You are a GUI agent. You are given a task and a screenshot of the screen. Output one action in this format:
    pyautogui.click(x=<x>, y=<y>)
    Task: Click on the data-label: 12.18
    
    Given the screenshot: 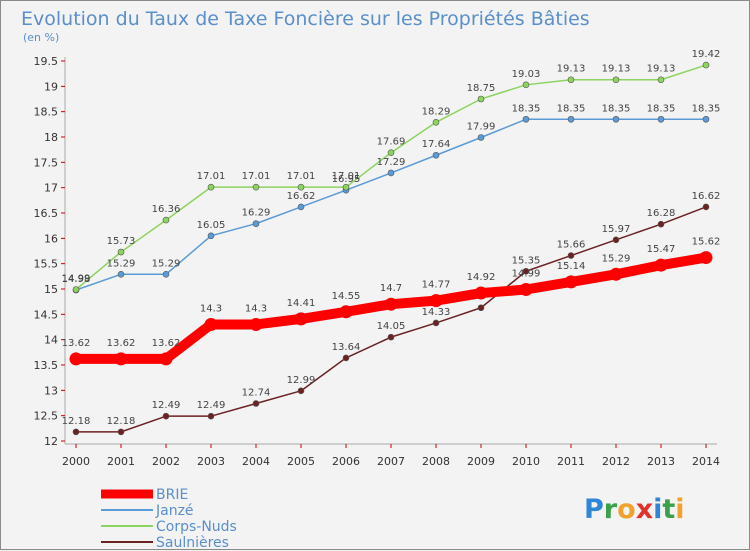 What is the action you would take?
    pyautogui.click(x=121, y=421)
    